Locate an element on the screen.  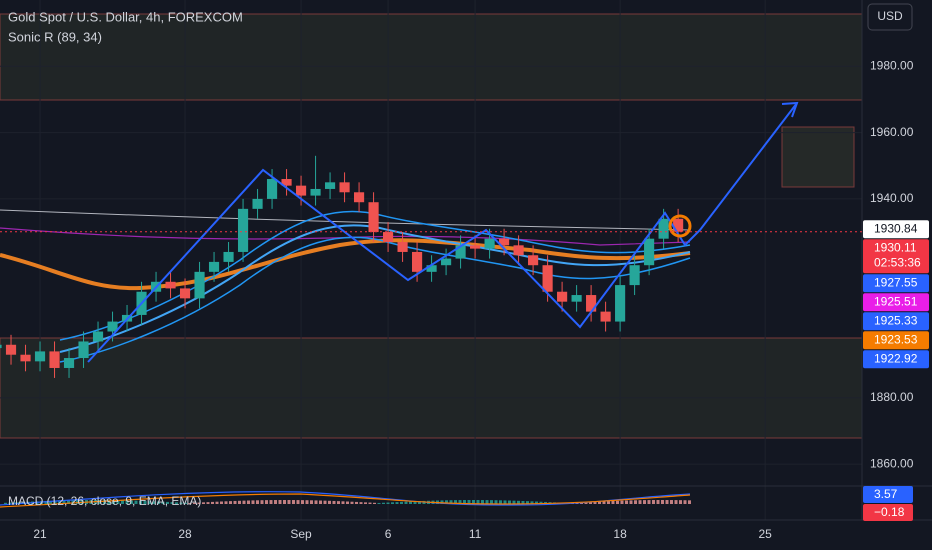
y-tick-label: 1960.00 is located at coordinates (892, 132).